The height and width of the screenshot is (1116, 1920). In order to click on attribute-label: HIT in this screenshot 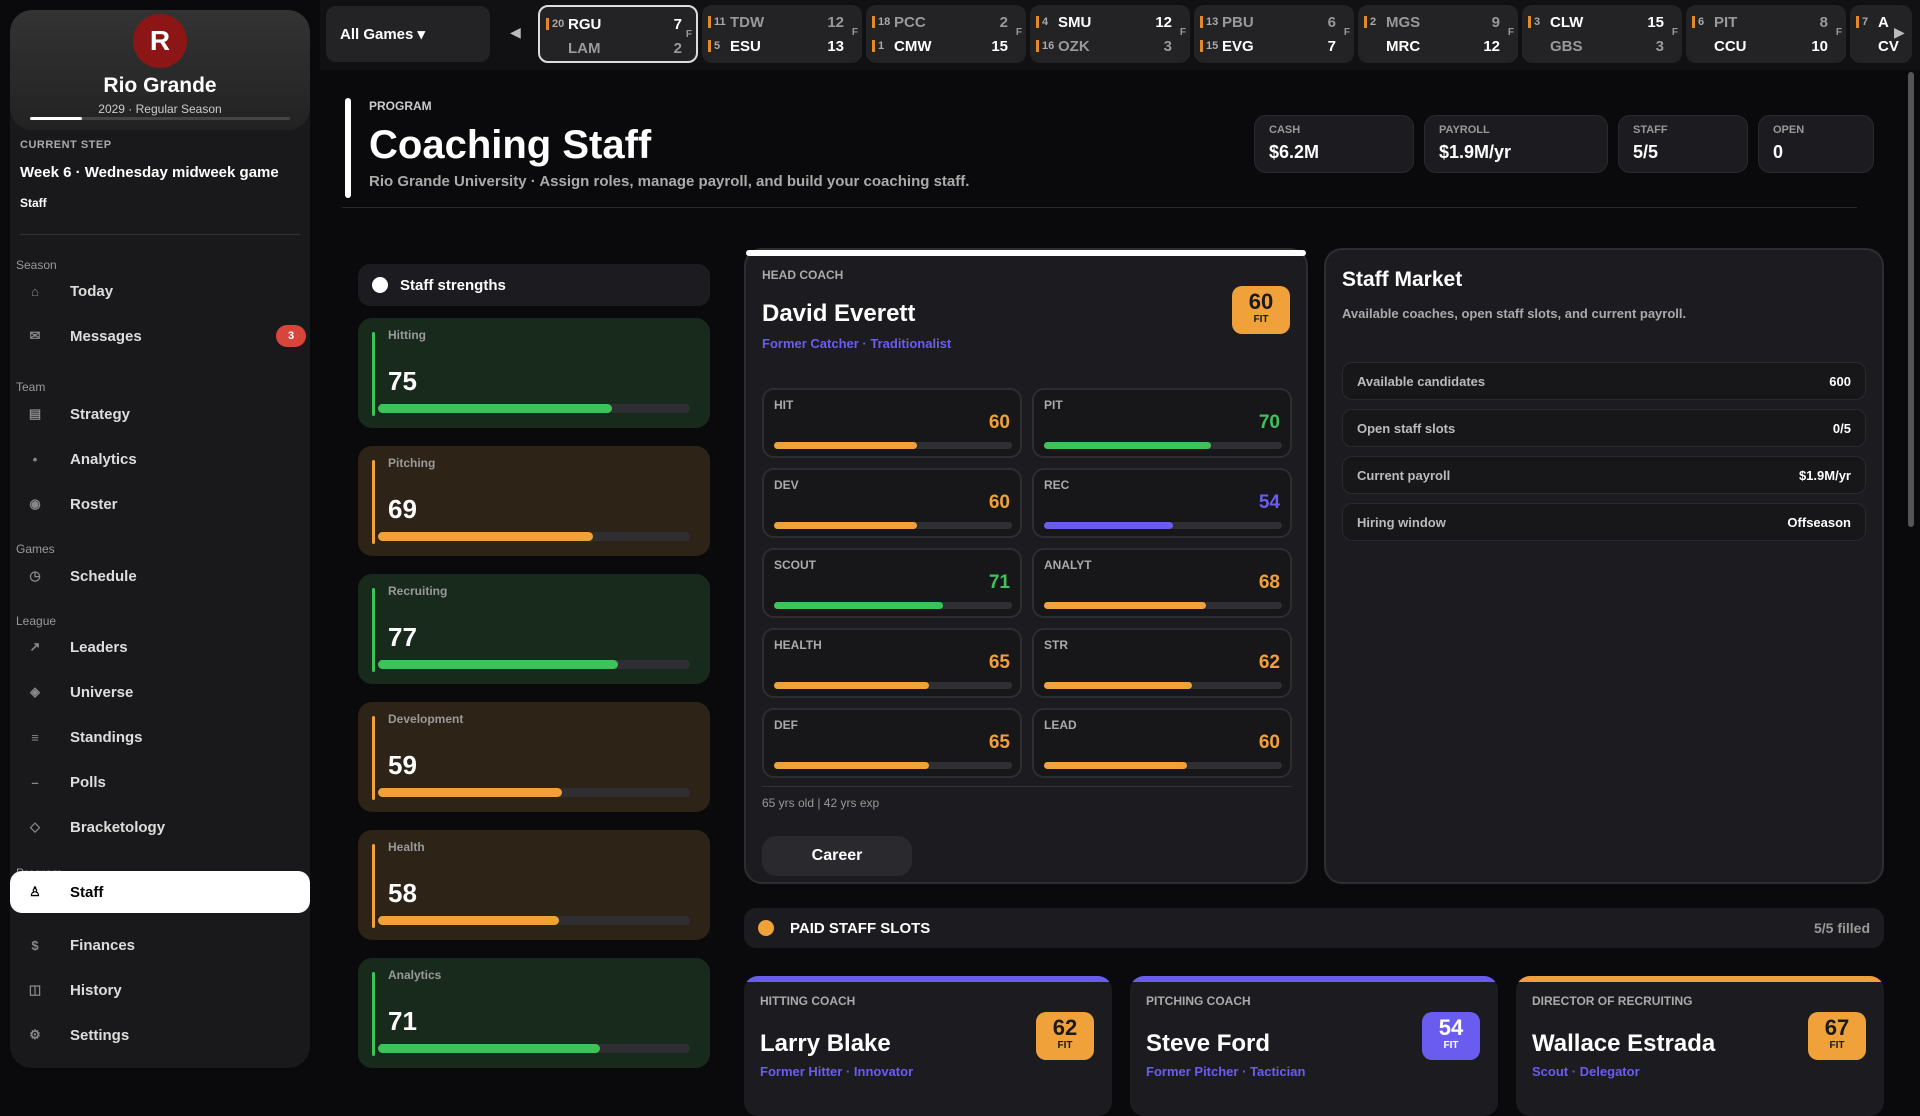, I will do `click(784, 405)`.